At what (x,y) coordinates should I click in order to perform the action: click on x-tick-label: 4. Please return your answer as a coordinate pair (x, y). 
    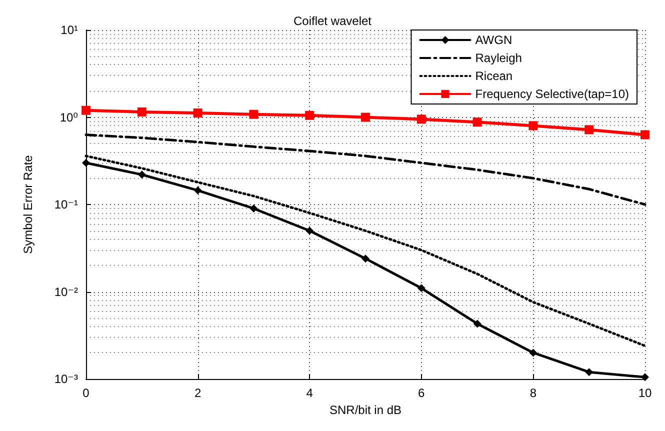
    Looking at the image, I should click on (310, 393).